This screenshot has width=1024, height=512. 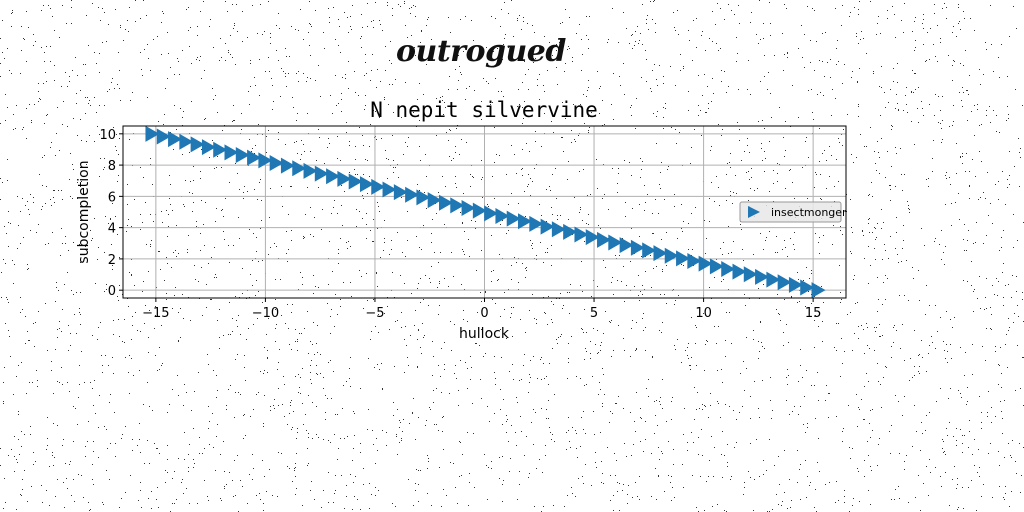 I want to click on x-tick-label: 15, so click(x=813, y=313).